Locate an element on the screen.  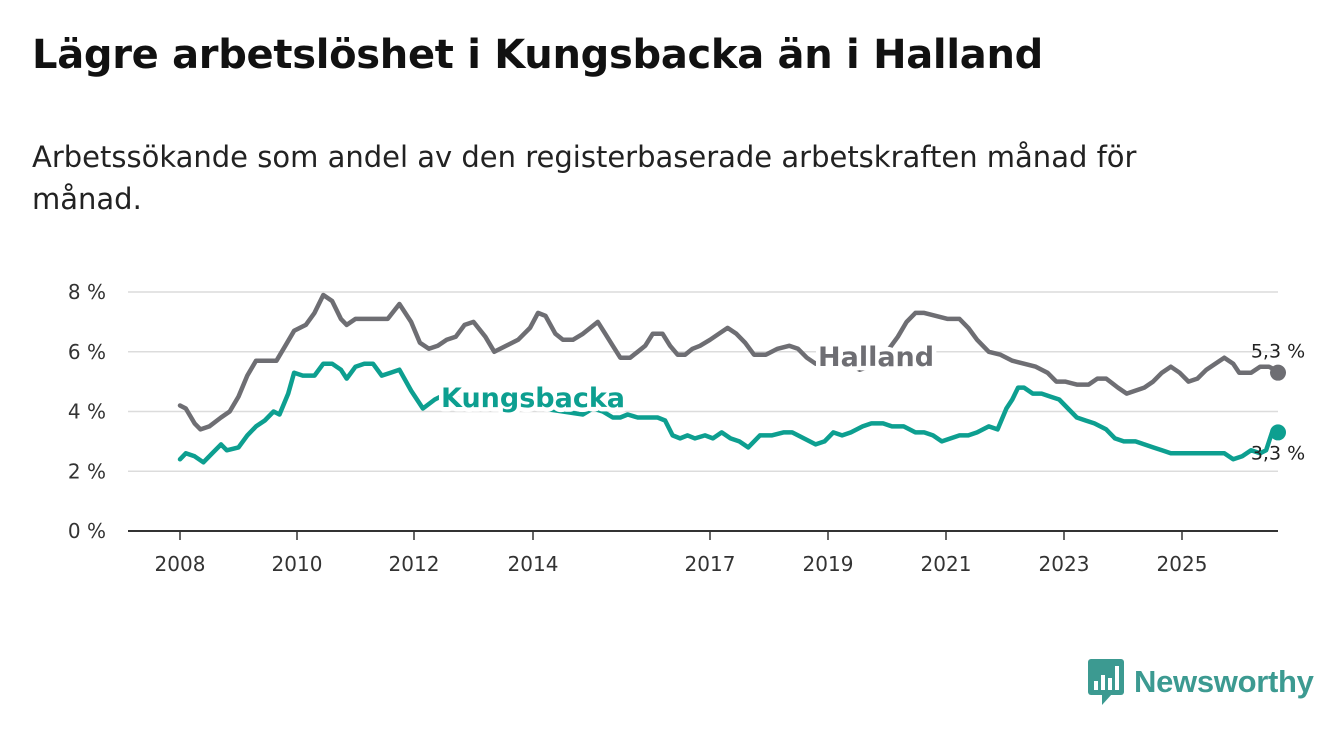
end-value-label-halland: 5,3 % is located at coordinates (1278, 352).